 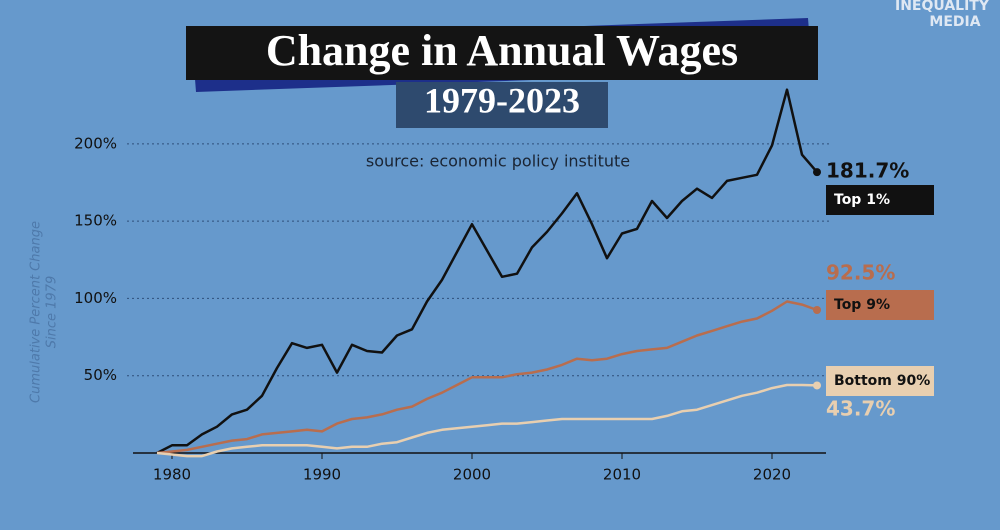 What do you see at coordinates (502, 100) in the screenshot?
I see `chart-subtitle: 1979-2023` at bounding box center [502, 100].